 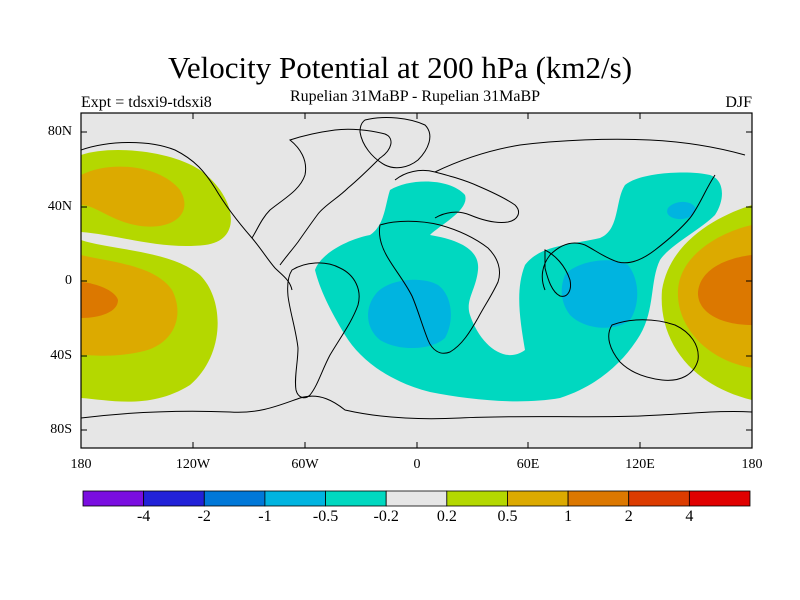 What do you see at coordinates (146, 102) in the screenshot?
I see `experiment-label: Expt = tdsxi9-tdsxi8` at bounding box center [146, 102].